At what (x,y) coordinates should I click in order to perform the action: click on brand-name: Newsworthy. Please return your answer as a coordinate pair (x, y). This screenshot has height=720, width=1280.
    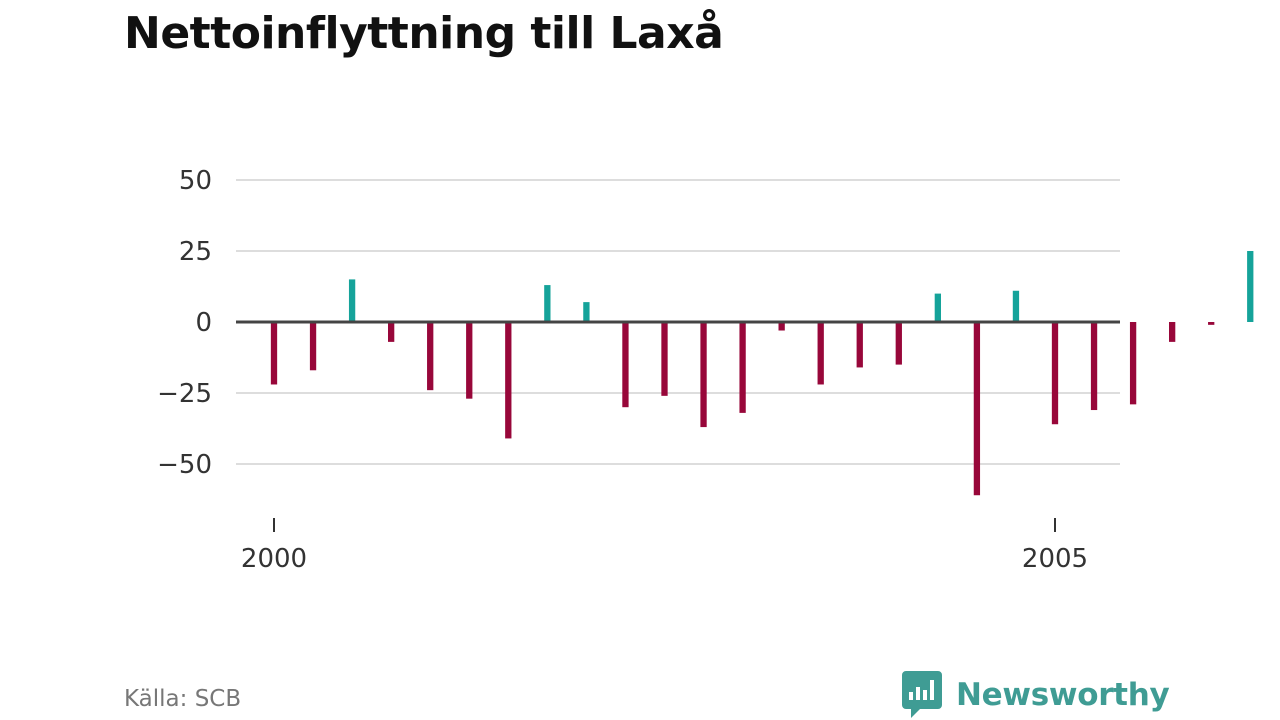
    Looking at the image, I should click on (1063, 695).